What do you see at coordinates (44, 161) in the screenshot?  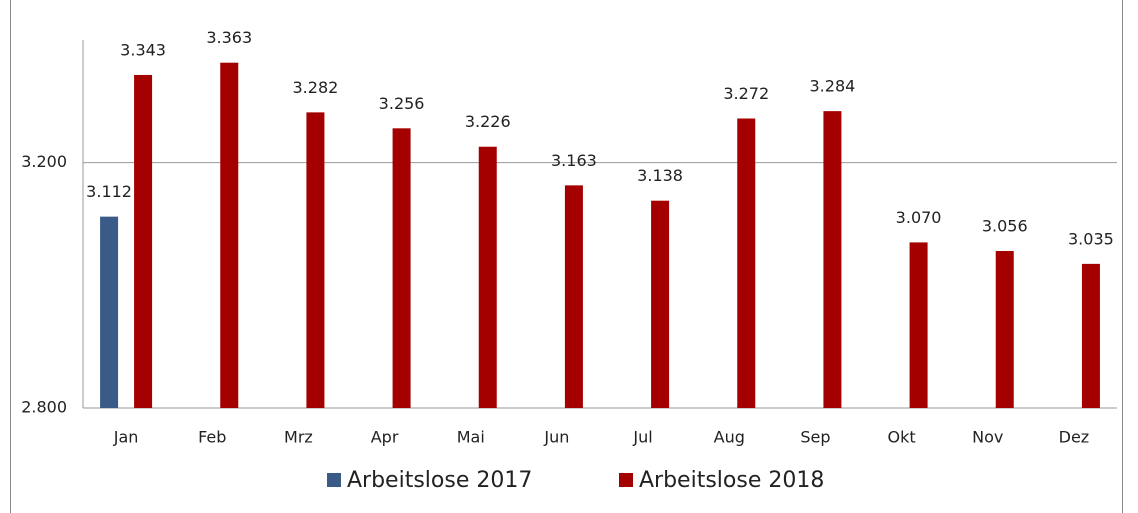 I see `y-tick-label: 3.200` at bounding box center [44, 161].